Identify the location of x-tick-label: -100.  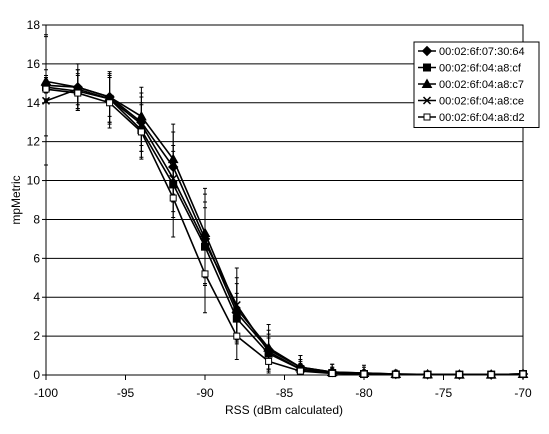
(46, 393).